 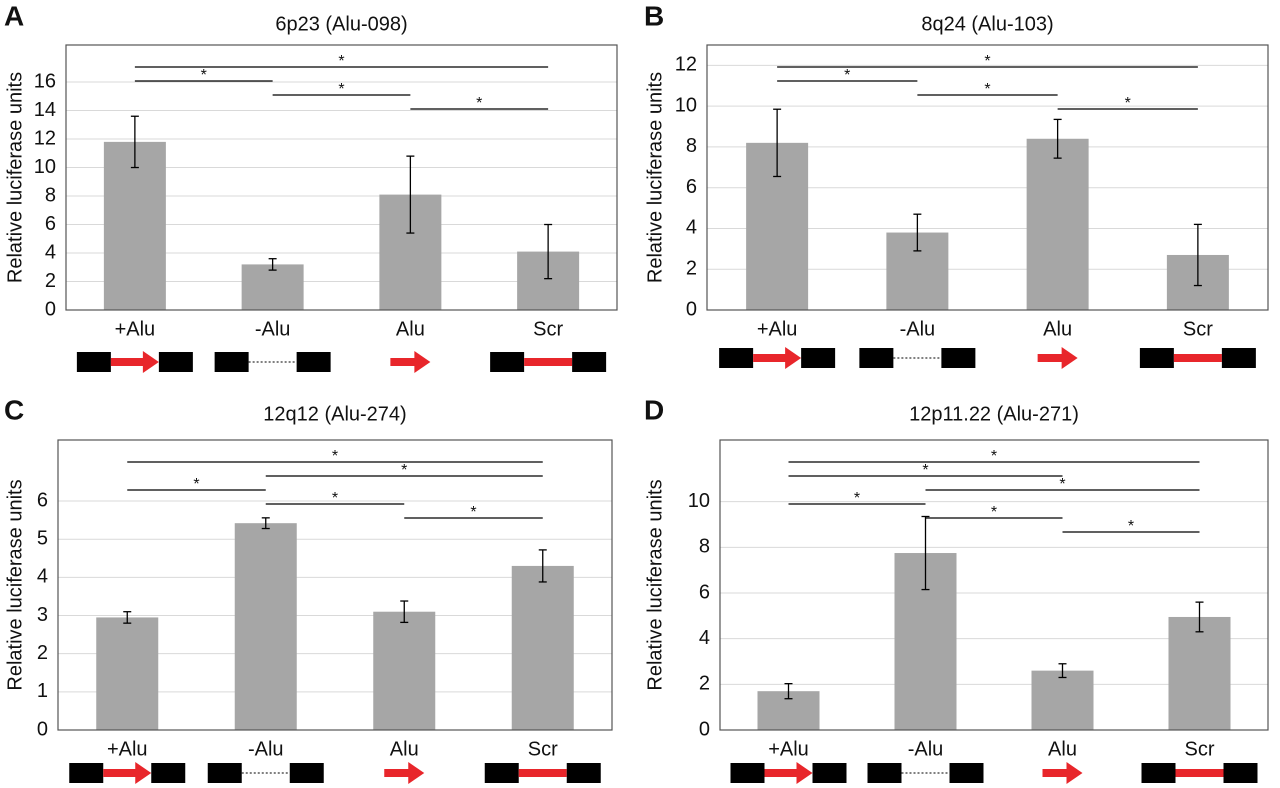 What do you see at coordinates (42, 615) in the screenshot?
I see `y-tick-label: 3` at bounding box center [42, 615].